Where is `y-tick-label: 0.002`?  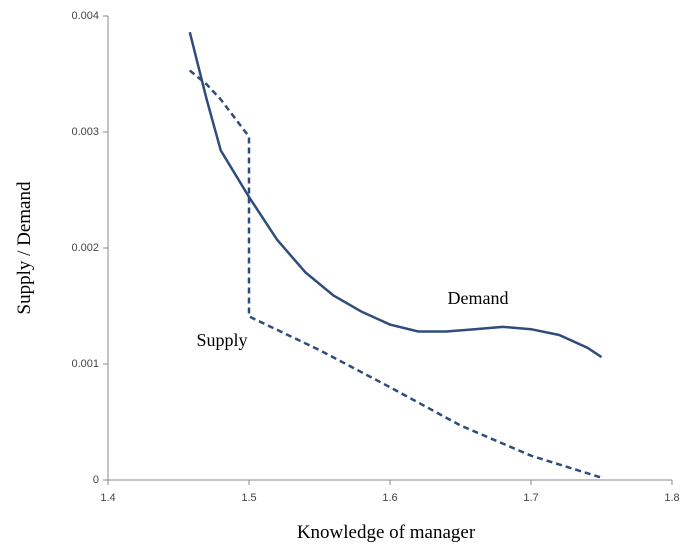
y-tick-label: 0.002 is located at coordinates (85, 248).